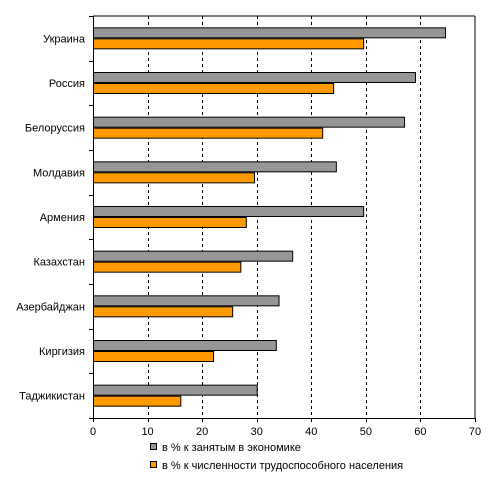  I want to click on x-tick-label: 20, so click(202, 432).